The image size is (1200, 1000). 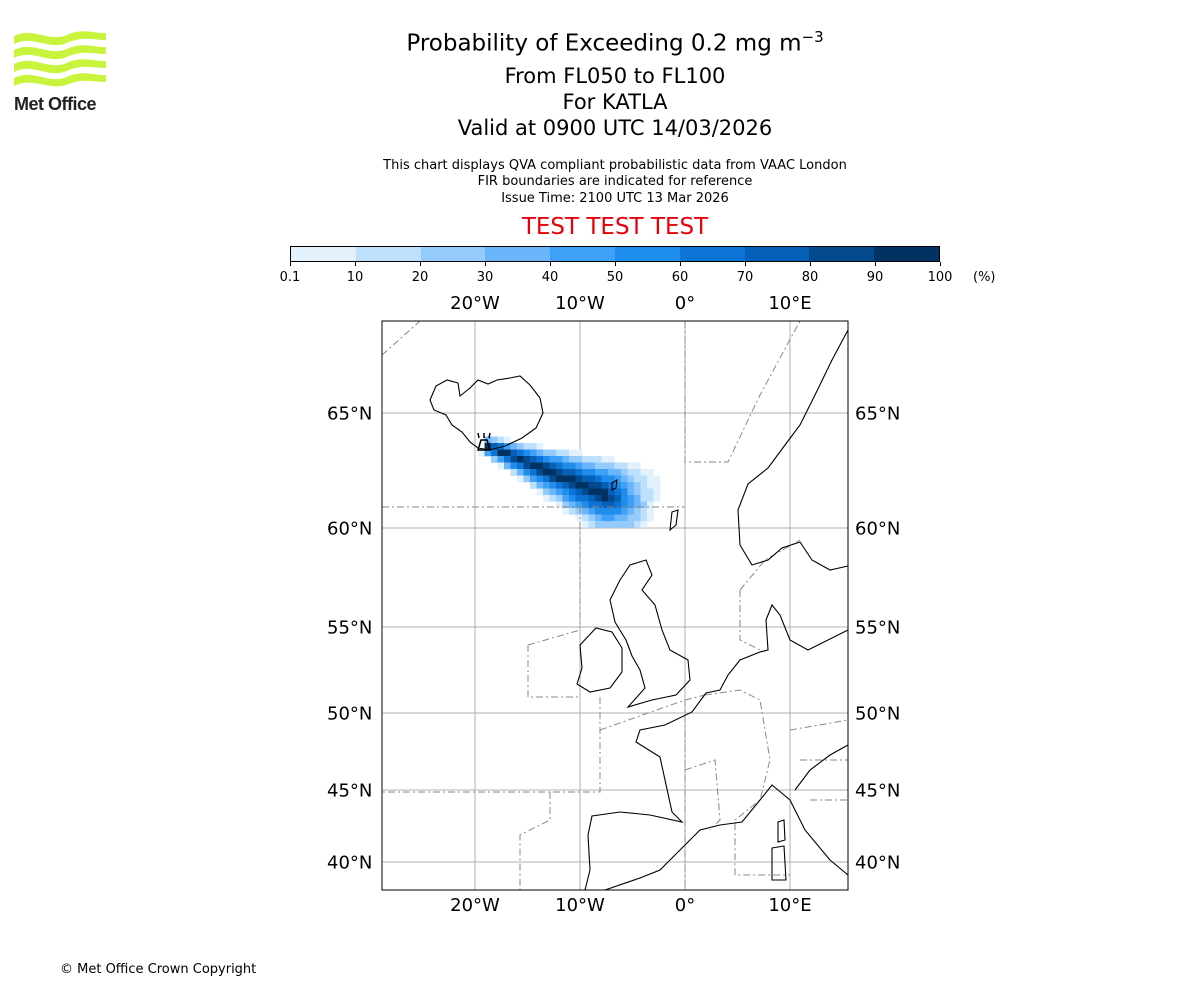 What do you see at coordinates (158, 969) in the screenshot?
I see `copyright: © Met Office Crown Copyright` at bounding box center [158, 969].